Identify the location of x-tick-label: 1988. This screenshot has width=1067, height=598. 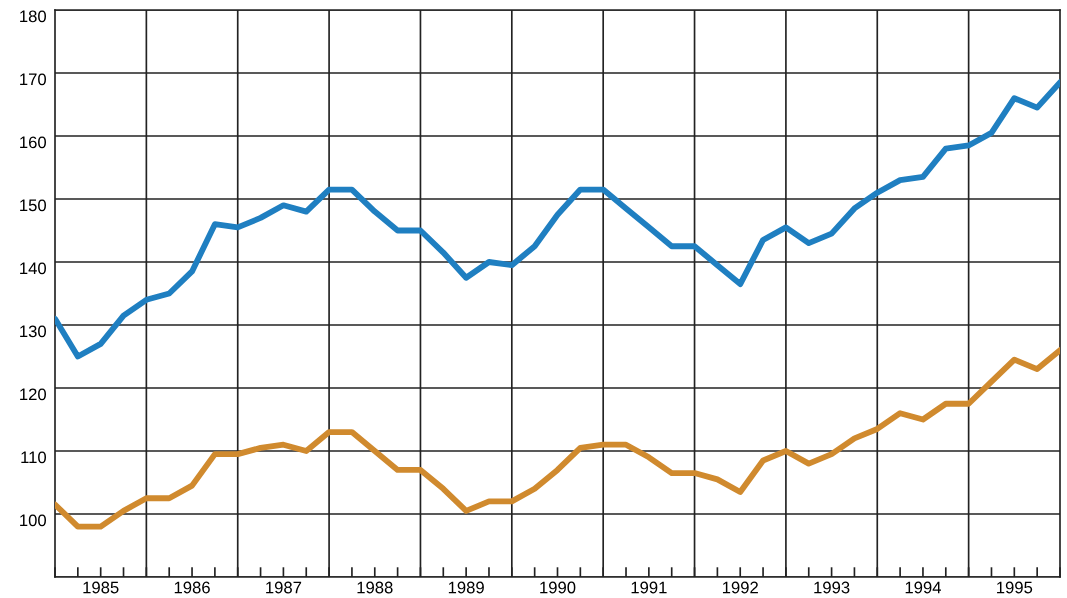
(375, 587).